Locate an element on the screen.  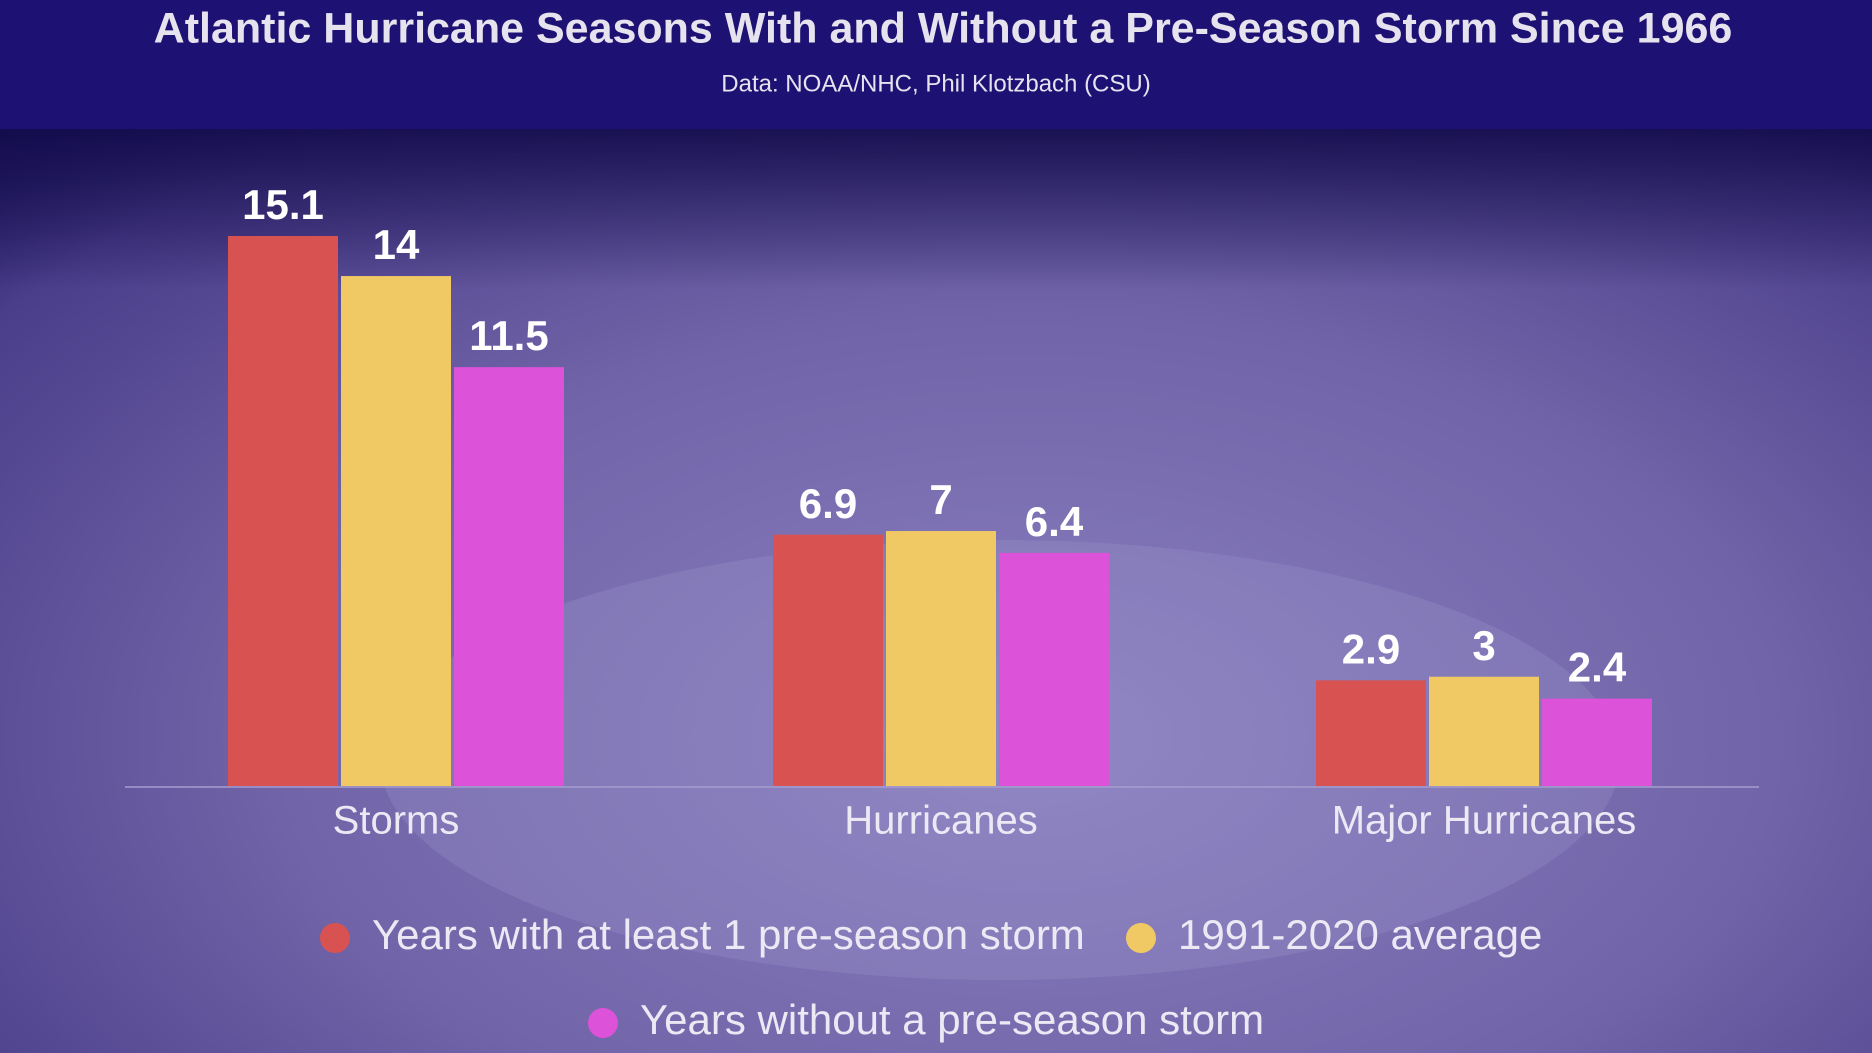
value-label: 14 is located at coordinates (396, 244).